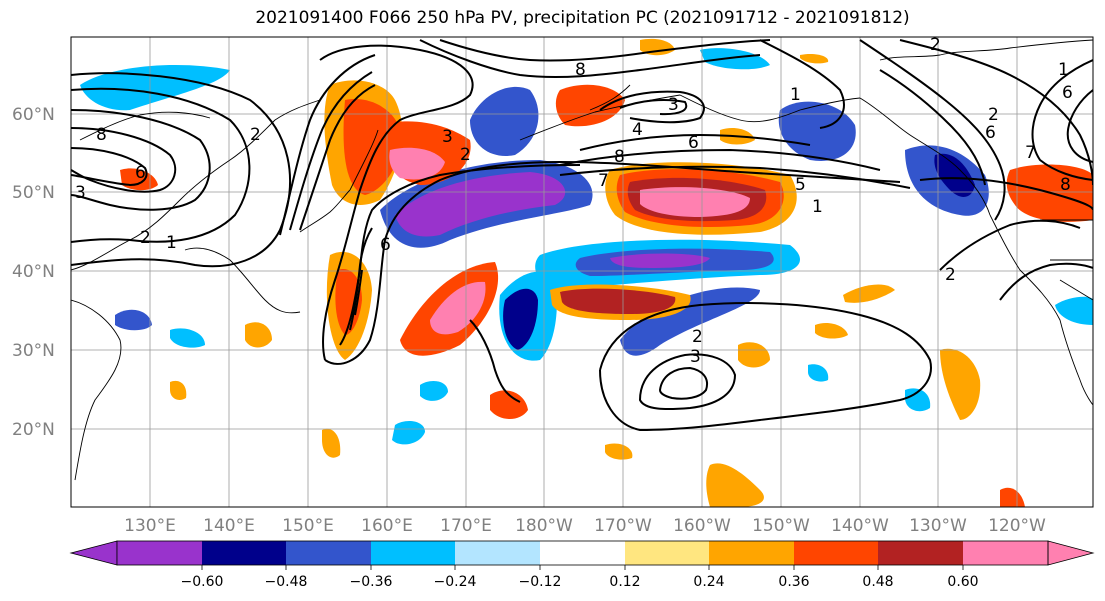 The height and width of the screenshot is (601, 1105). Describe the element at coordinates (623, 526) in the screenshot. I see `lon-label: 170°W` at that location.